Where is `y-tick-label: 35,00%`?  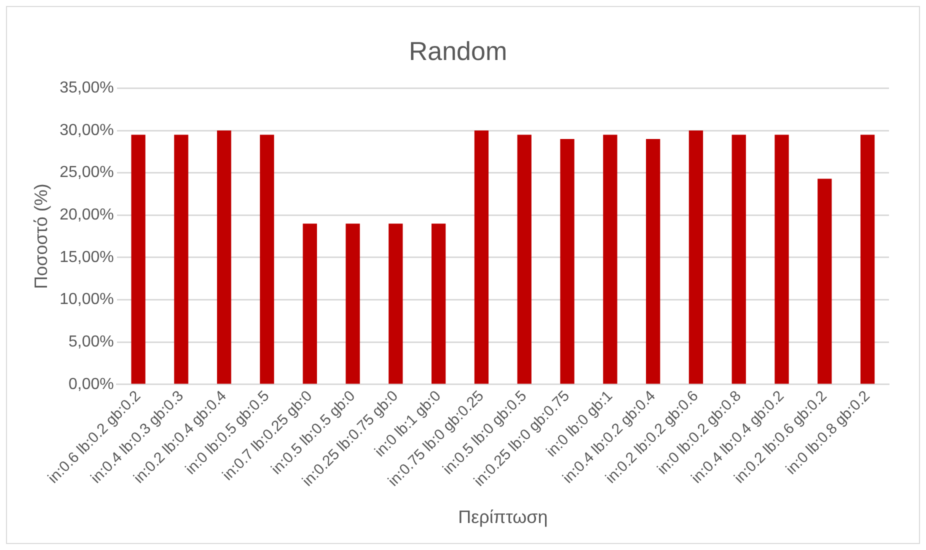
y-tick-label: 35,00% is located at coordinates (87, 88).